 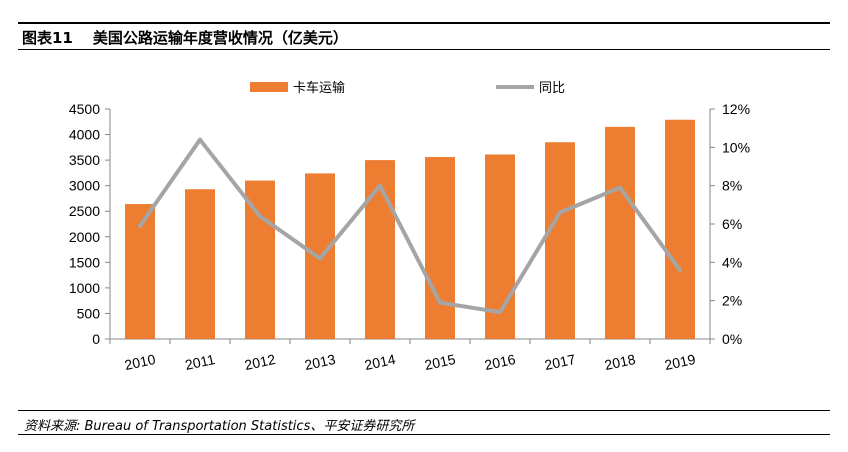 What do you see at coordinates (47, 38) in the screenshot?
I see `figure-number: 图表11` at bounding box center [47, 38].